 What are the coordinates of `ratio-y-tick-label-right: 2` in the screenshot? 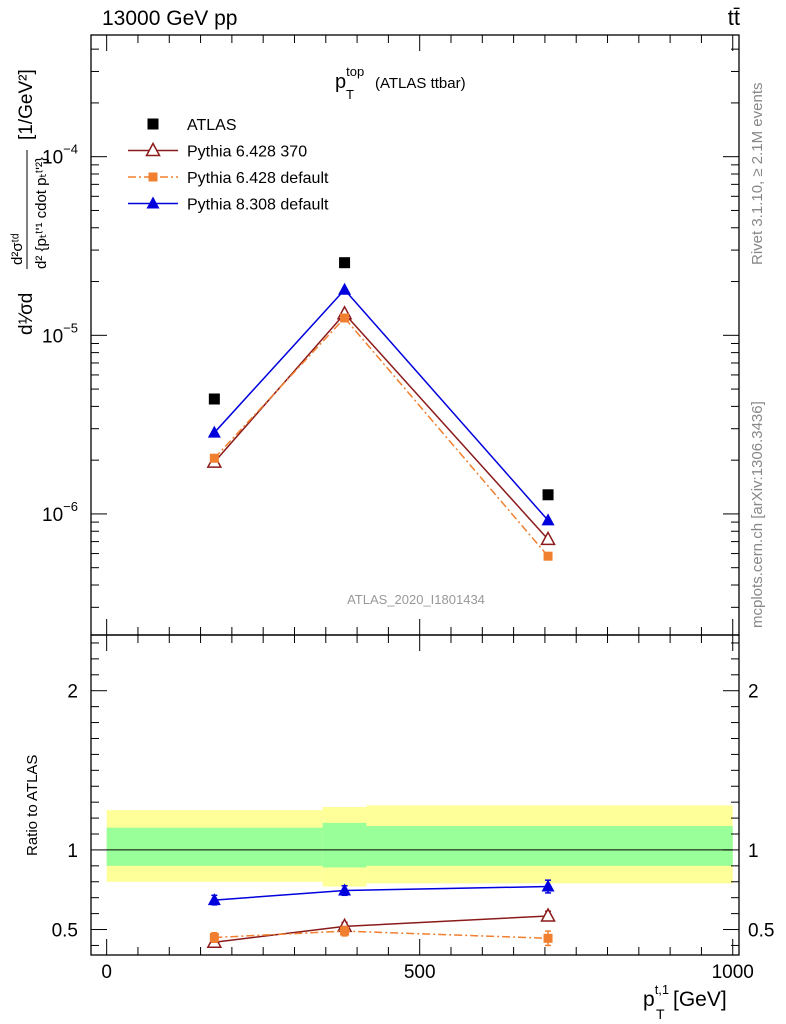 It's located at (753, 692).